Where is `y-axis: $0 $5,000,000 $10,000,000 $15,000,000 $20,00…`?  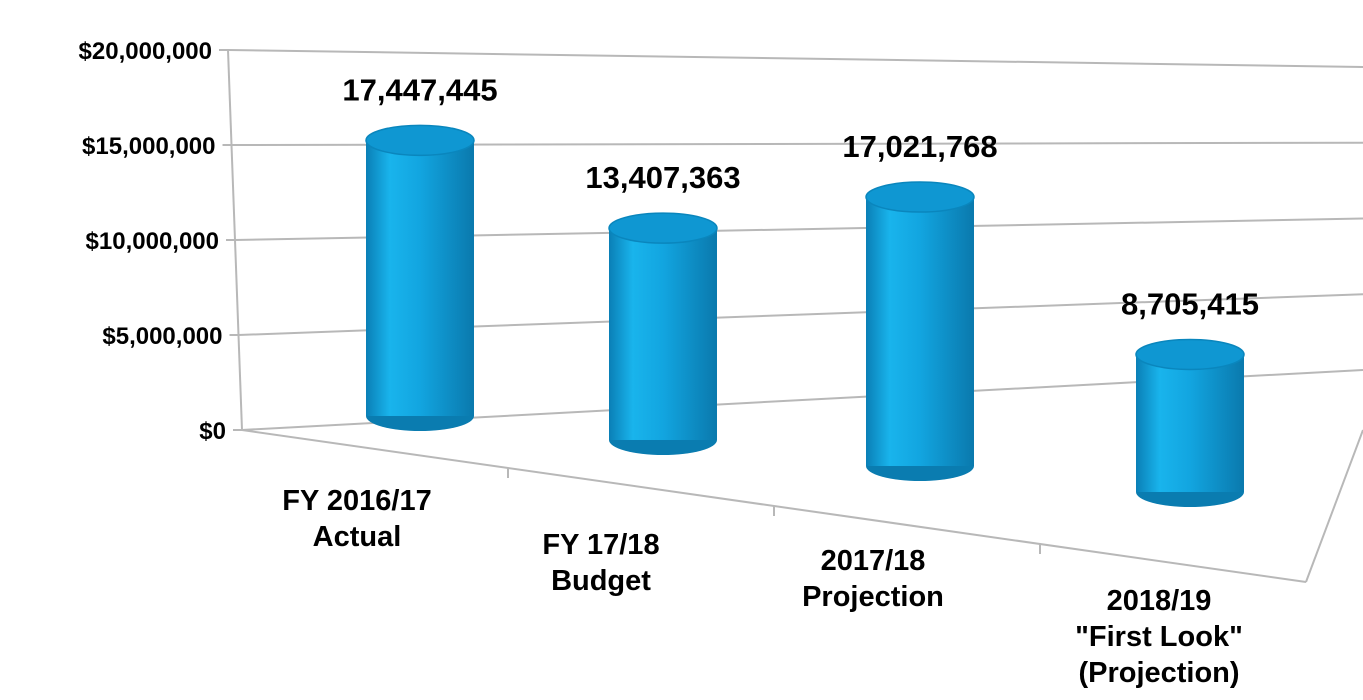 y-axis: $0 $5,000,000 $10,000,000 $15,000,000 $20,00… is located at coordinates (160, 241).